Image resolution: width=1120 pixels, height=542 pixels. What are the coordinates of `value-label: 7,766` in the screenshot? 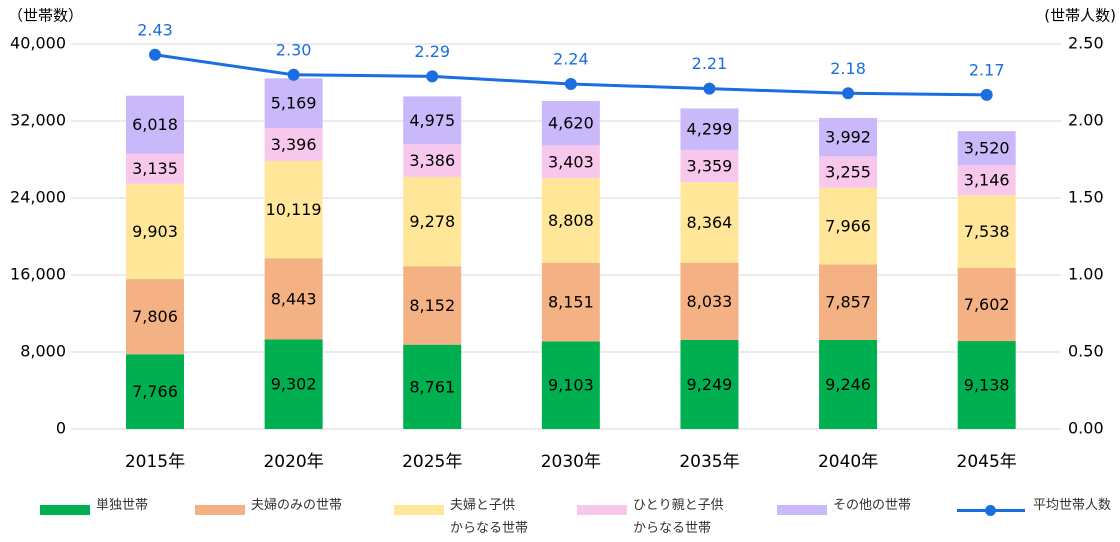 It's located at (155, 391).